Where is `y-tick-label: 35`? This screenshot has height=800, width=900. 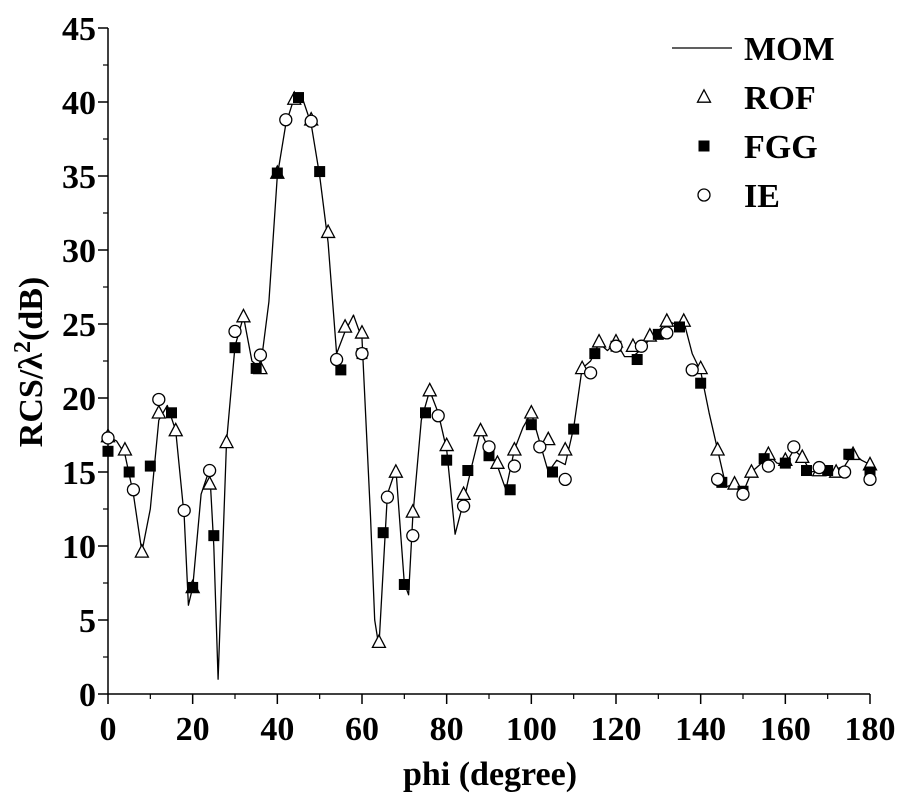 y-tick-label: 35 is located at coordinates (79, 177).